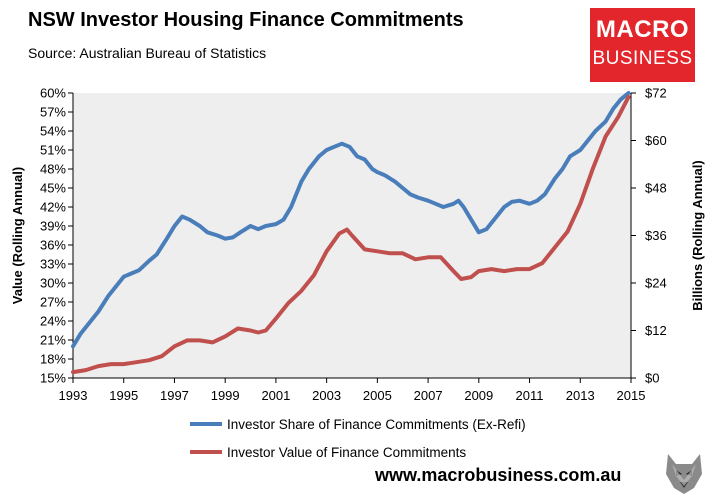 This screenshot has width=721, height=504. I want to click on y-axis-right-label: Billions (Rolling Annual), so click(697, 235).